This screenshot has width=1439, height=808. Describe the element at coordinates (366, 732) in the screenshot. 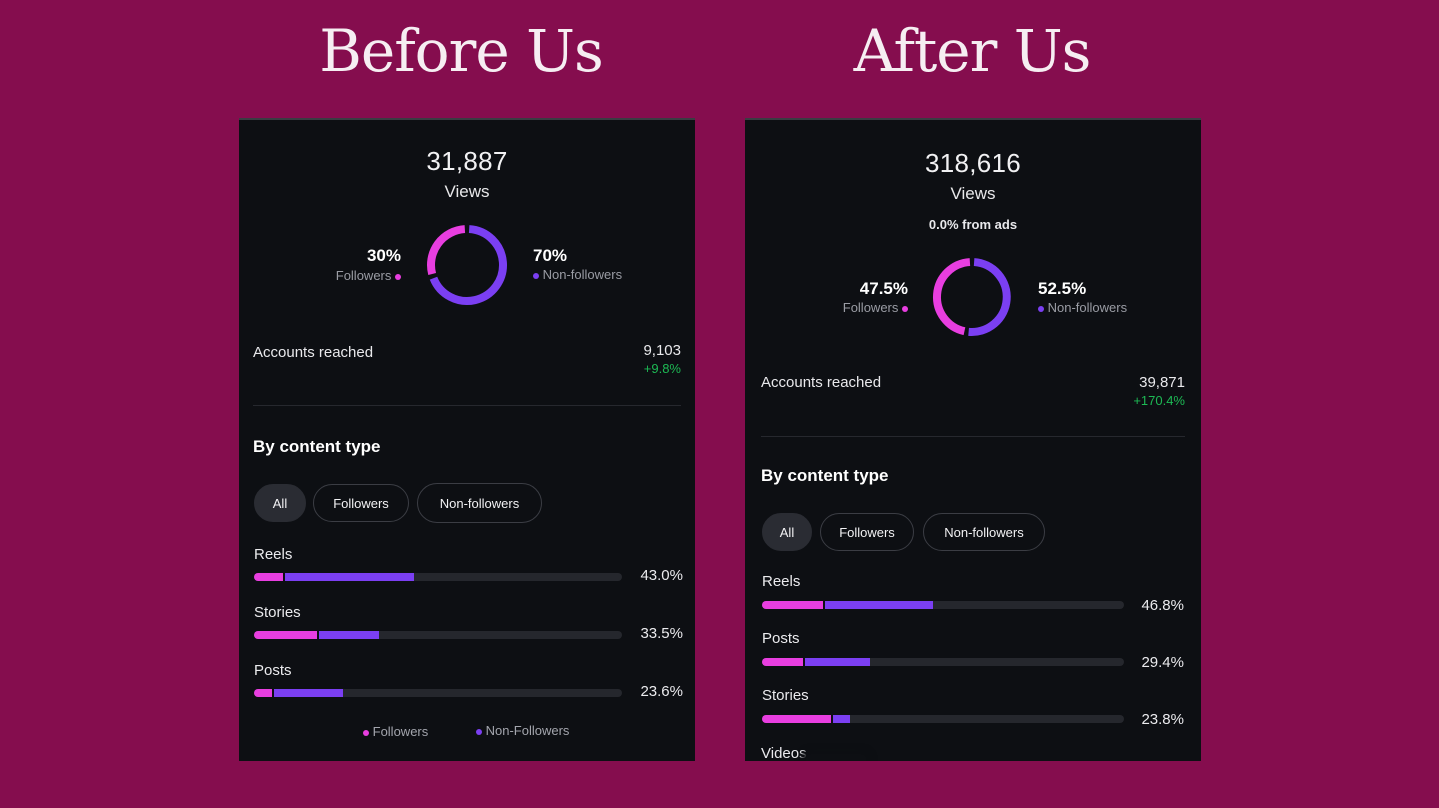

I see `legend-followers-dot-icon` at that location.